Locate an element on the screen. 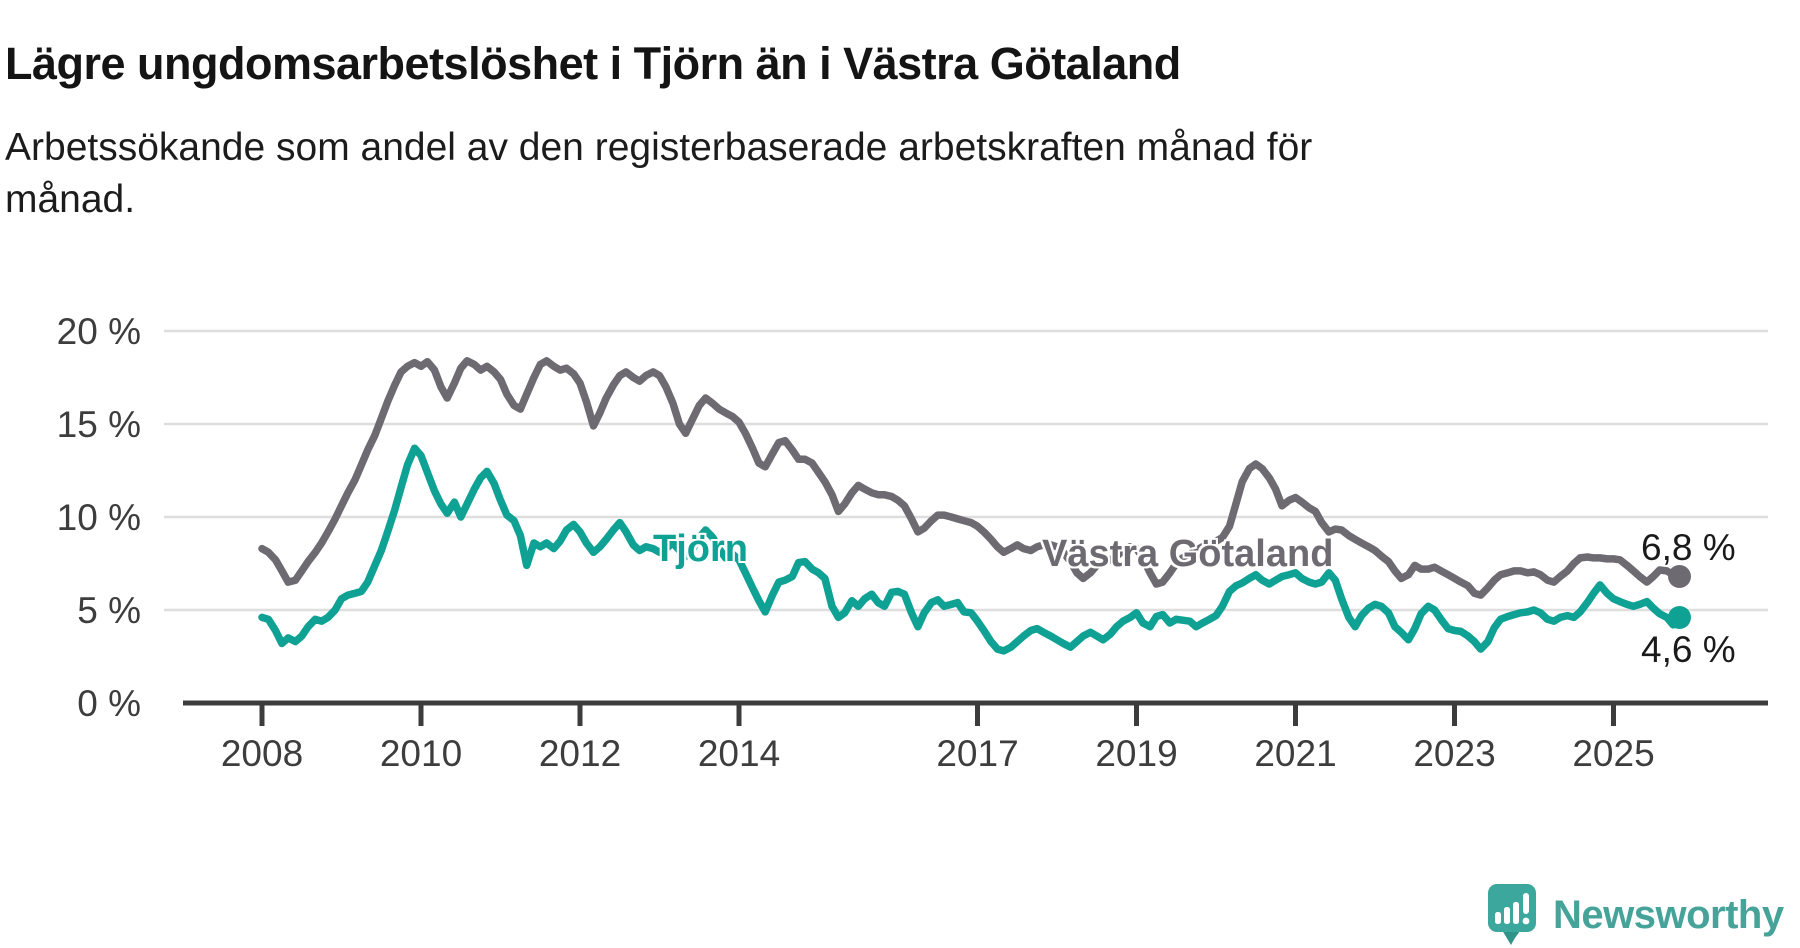 Image resolution: width=1800 pixels, height=948 pixels. x-axis-tick-label: 2014 is located at coordinates (739, 753).